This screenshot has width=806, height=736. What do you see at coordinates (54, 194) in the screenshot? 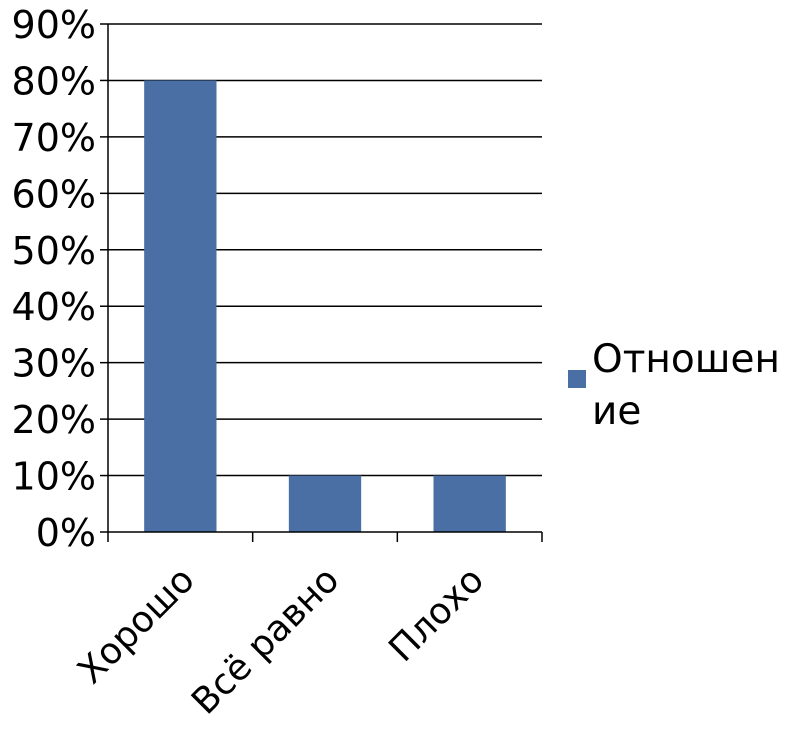
I see `y-tick-label: 60%` at bounding box center [54, 194].